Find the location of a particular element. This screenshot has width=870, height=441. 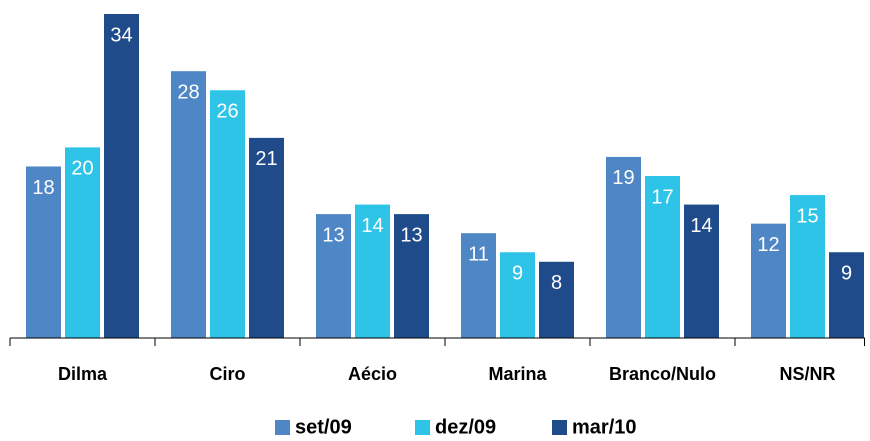

value-label: 28 is located at coordinates (188, 92).